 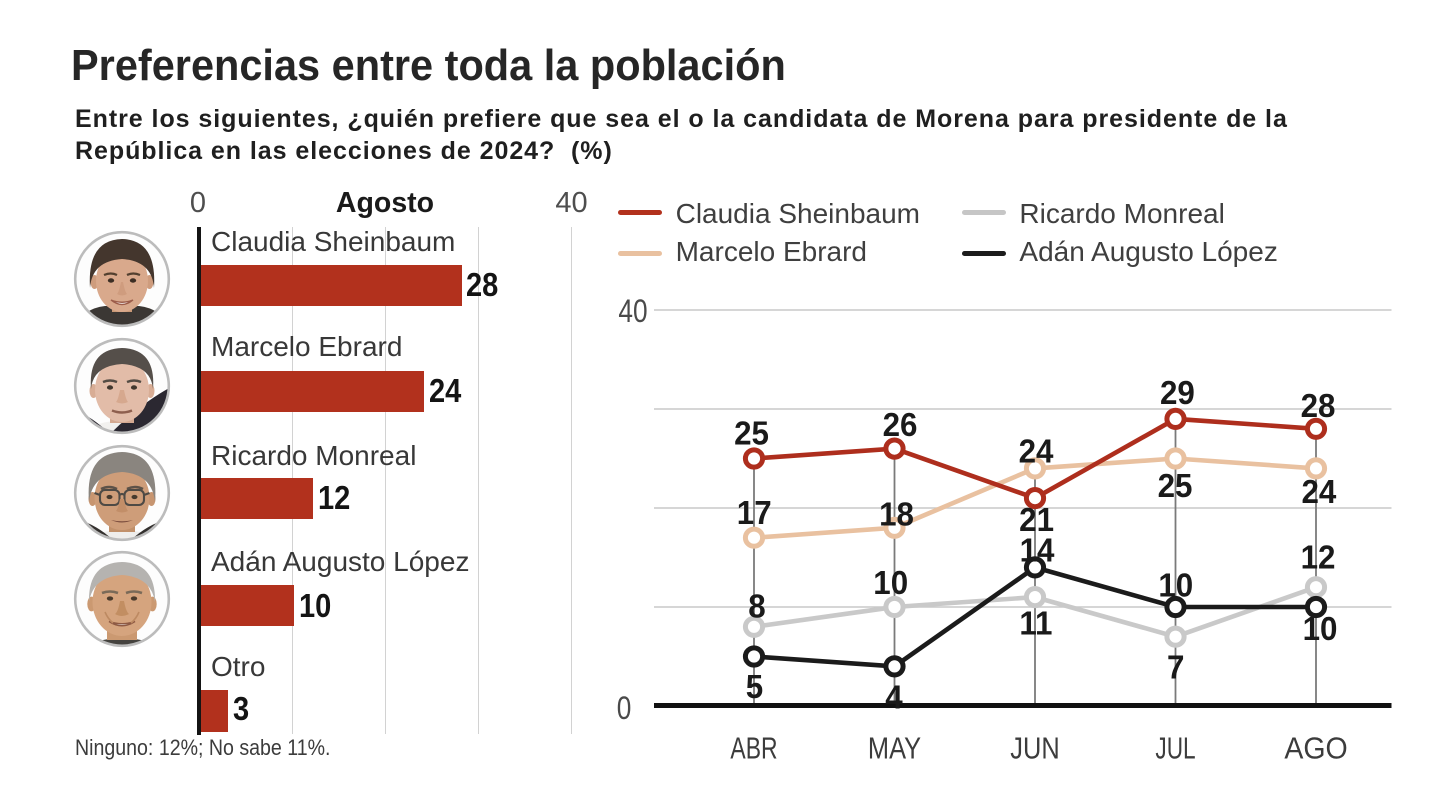 What do you see at coordinates (1177, 392) in the screenshot?
I see `svg-text: 29` at bounding box center [1177, 392].